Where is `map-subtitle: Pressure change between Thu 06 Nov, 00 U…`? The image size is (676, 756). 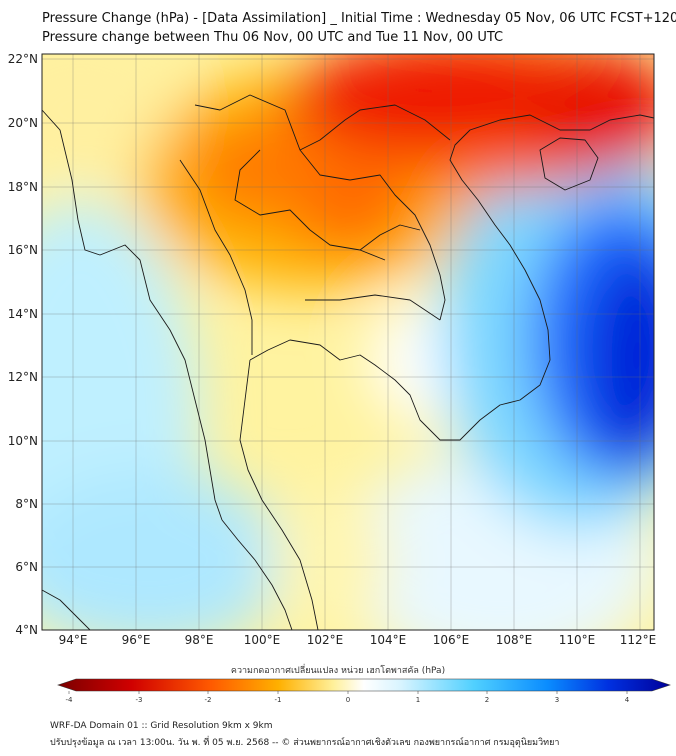
map-subtitle: Pressure change between Thu 06 Nov, 00 U… is located at coordinates (273, 37).